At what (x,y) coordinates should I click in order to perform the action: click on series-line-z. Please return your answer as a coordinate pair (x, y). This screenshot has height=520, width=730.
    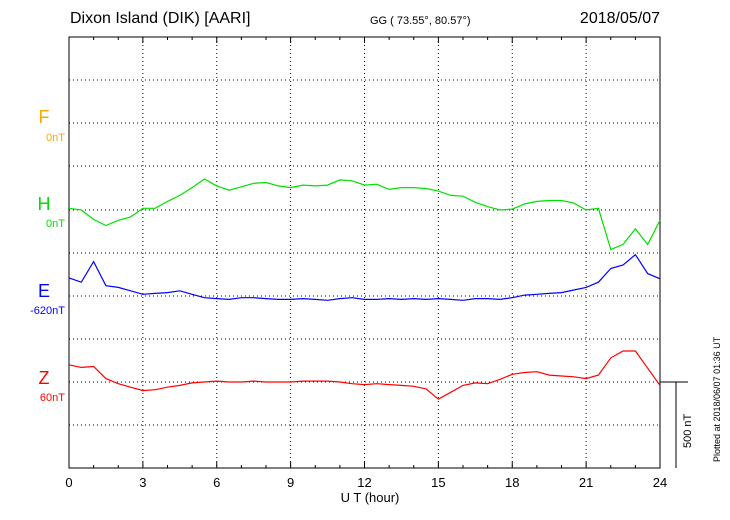
    Looking at the image, I should click on (364, 375).